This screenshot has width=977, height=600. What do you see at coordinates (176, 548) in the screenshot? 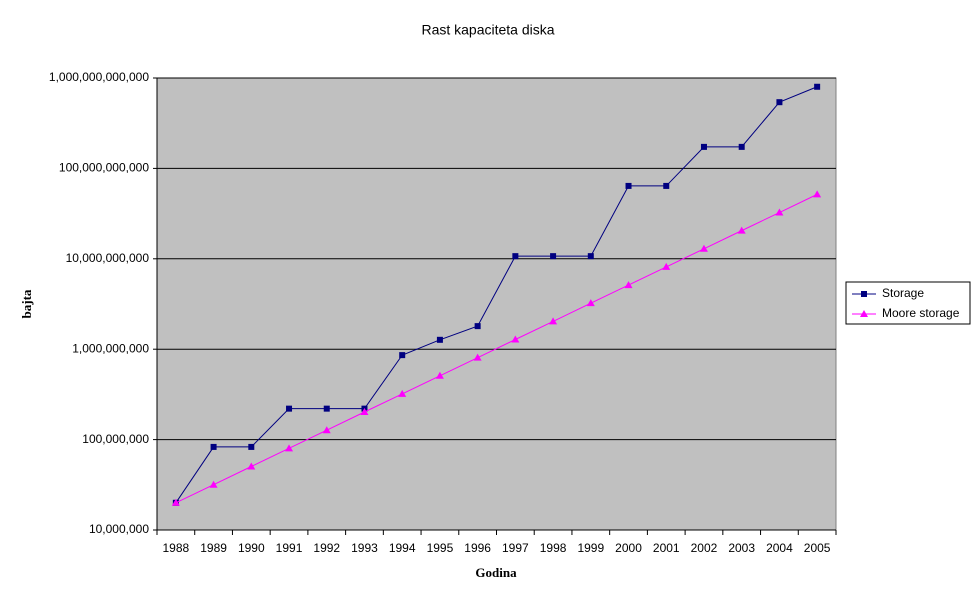
I see `x-tick-label: 1988` at bounding box center [176, 548].